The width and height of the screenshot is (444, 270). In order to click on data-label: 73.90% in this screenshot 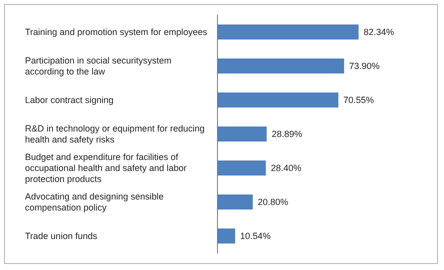, I will do `click(364, 66)`.